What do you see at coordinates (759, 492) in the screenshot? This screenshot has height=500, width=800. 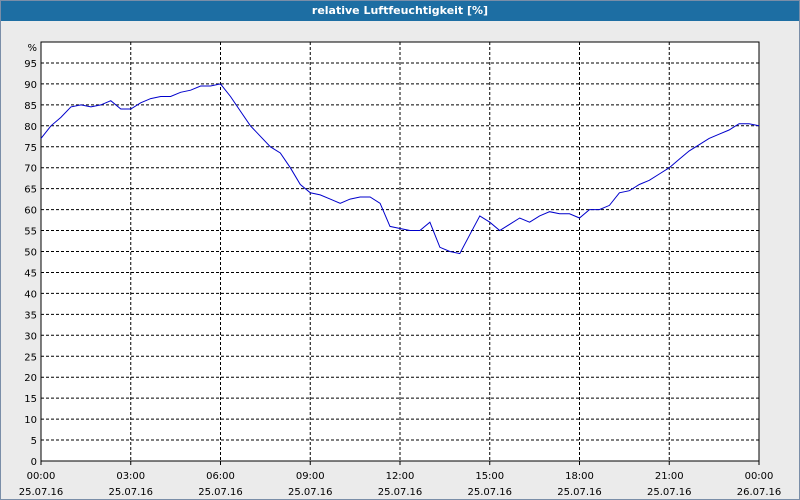 I see `x-tick-date-label: 26.07.16` at bounding box center [759, 492].